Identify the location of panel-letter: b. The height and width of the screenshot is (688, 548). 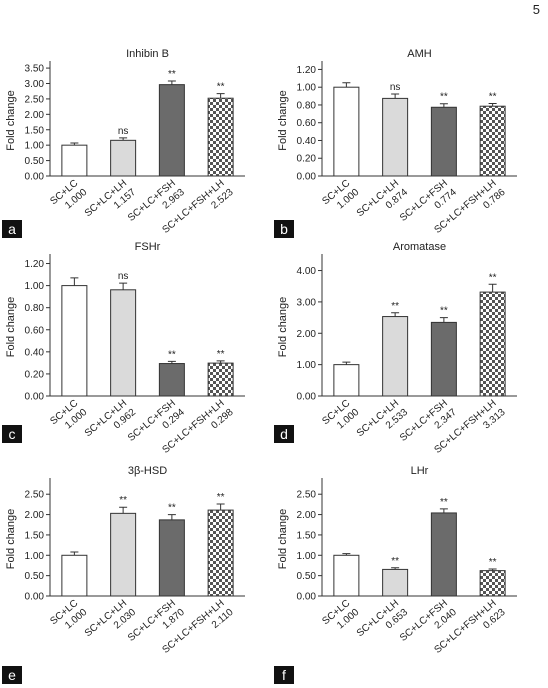
(284, 229).